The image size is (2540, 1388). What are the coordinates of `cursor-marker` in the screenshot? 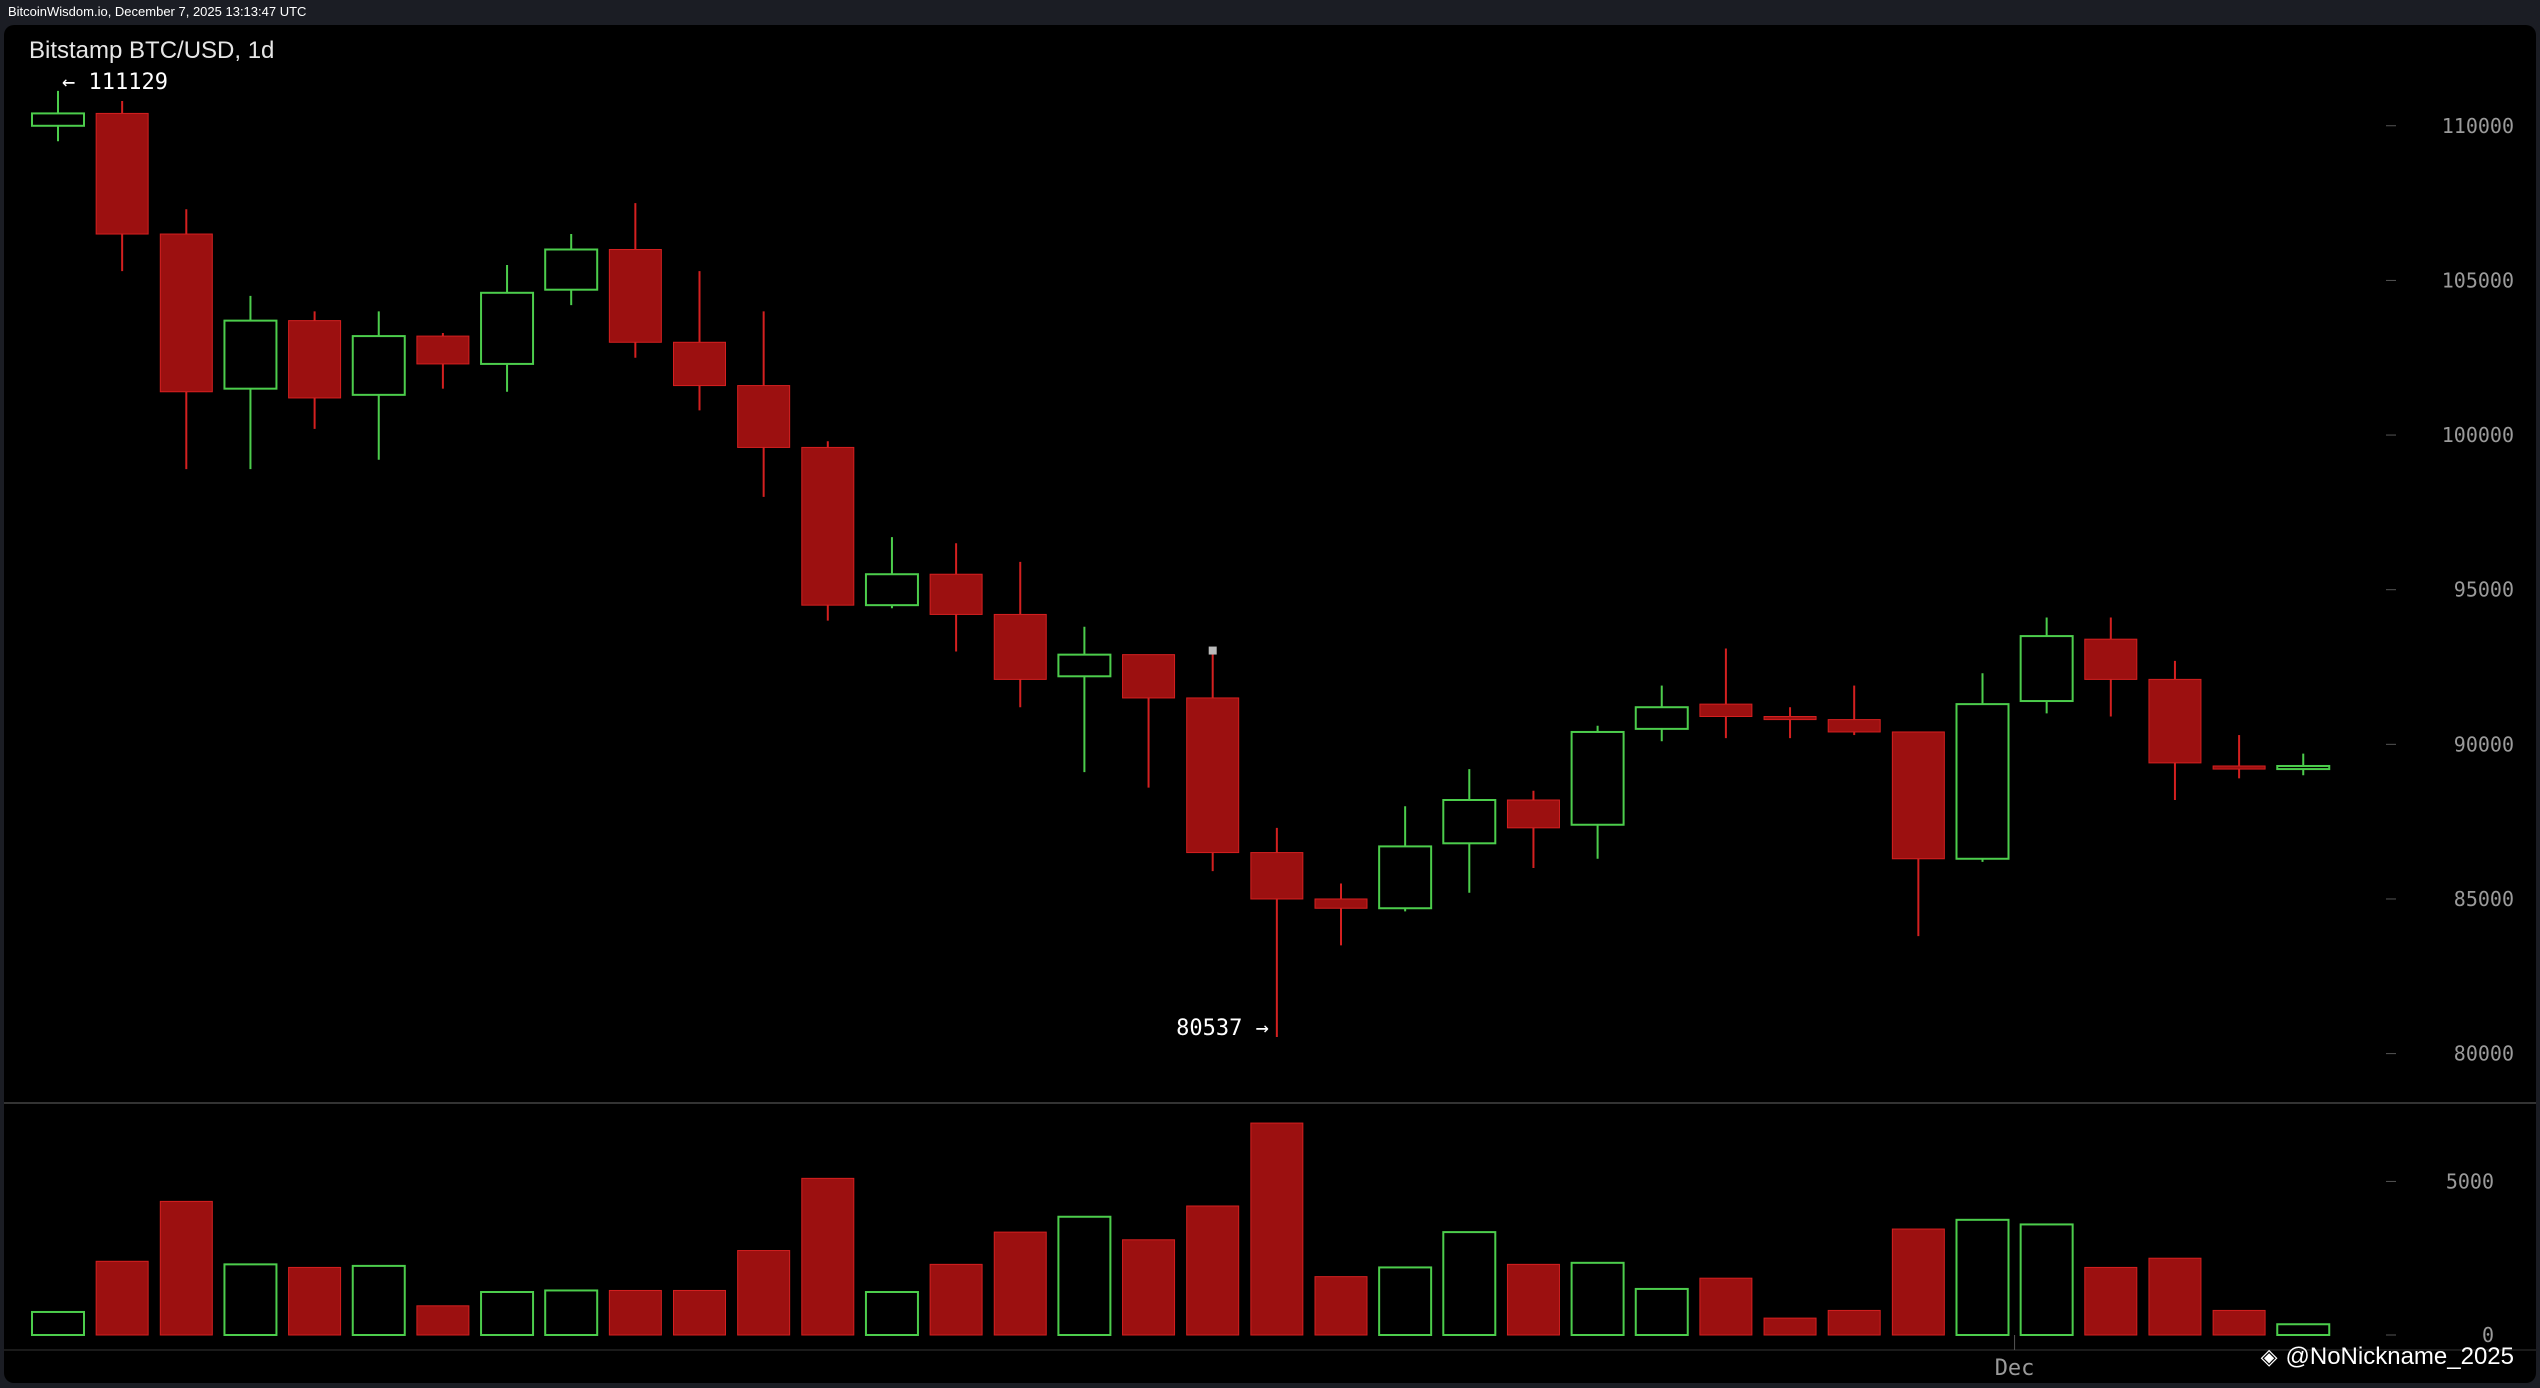 It's located at (1212, 650).